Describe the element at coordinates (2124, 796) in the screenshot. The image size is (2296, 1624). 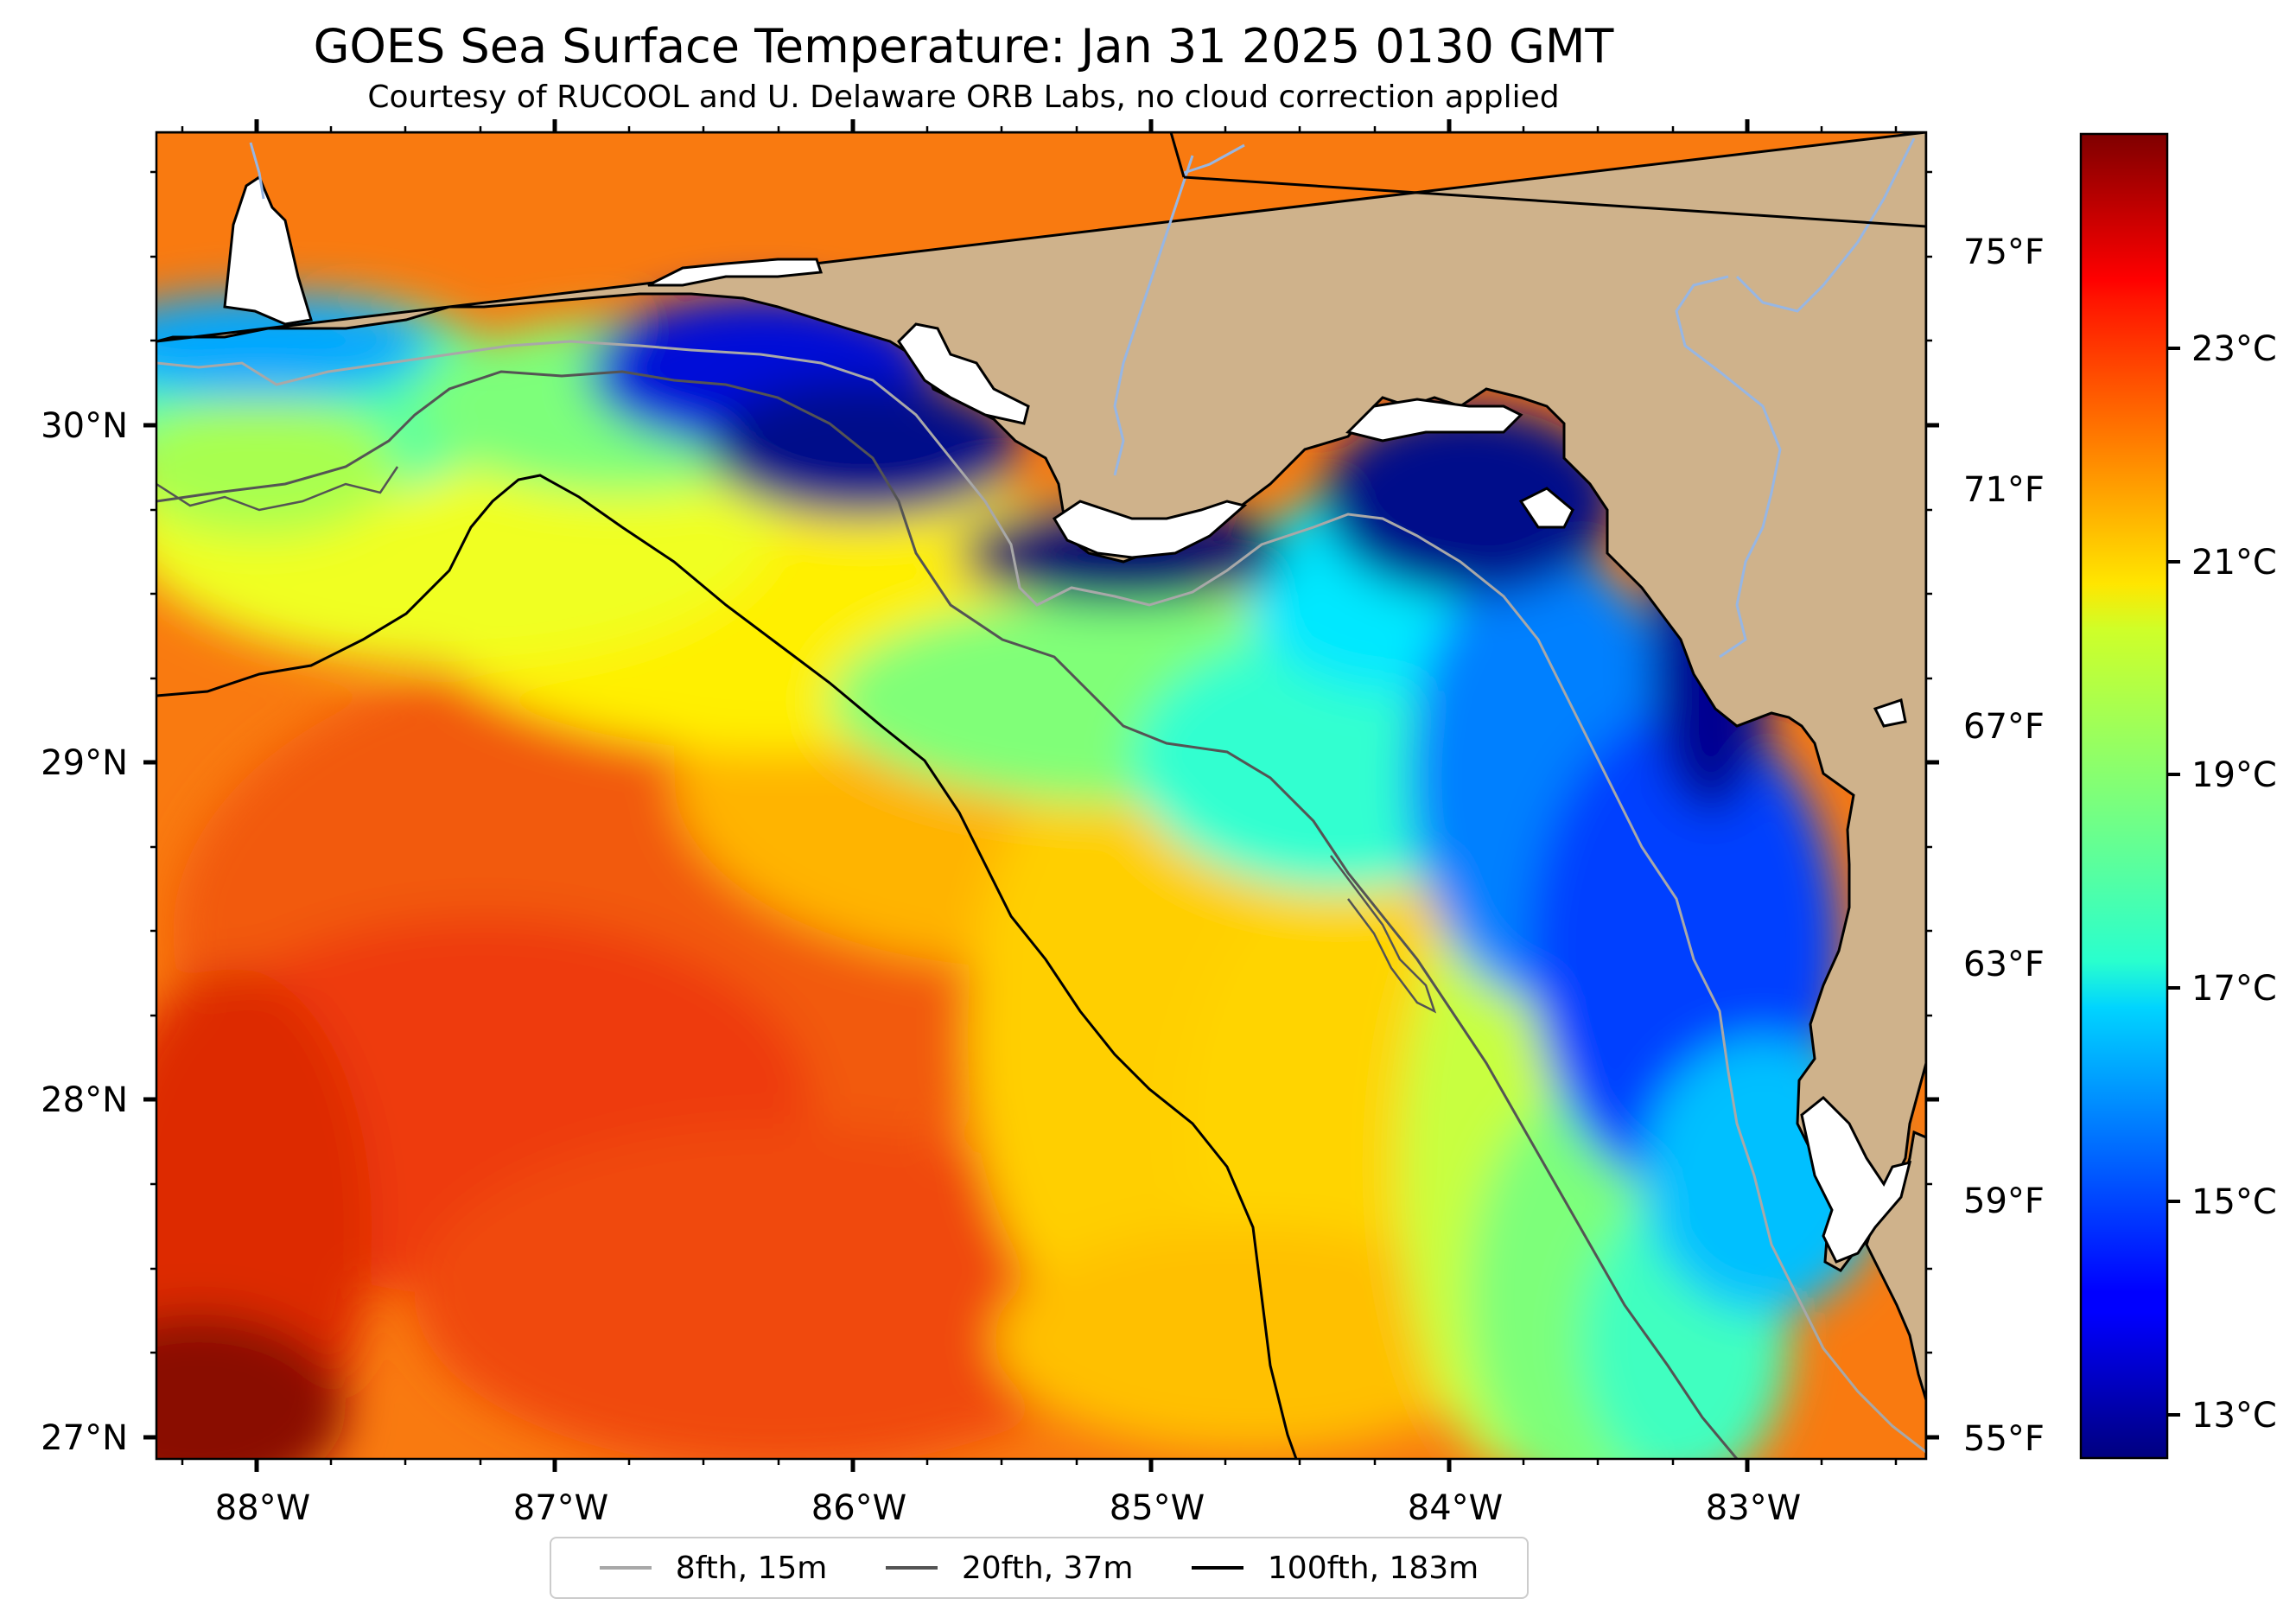
I see `colorbar` at that location.